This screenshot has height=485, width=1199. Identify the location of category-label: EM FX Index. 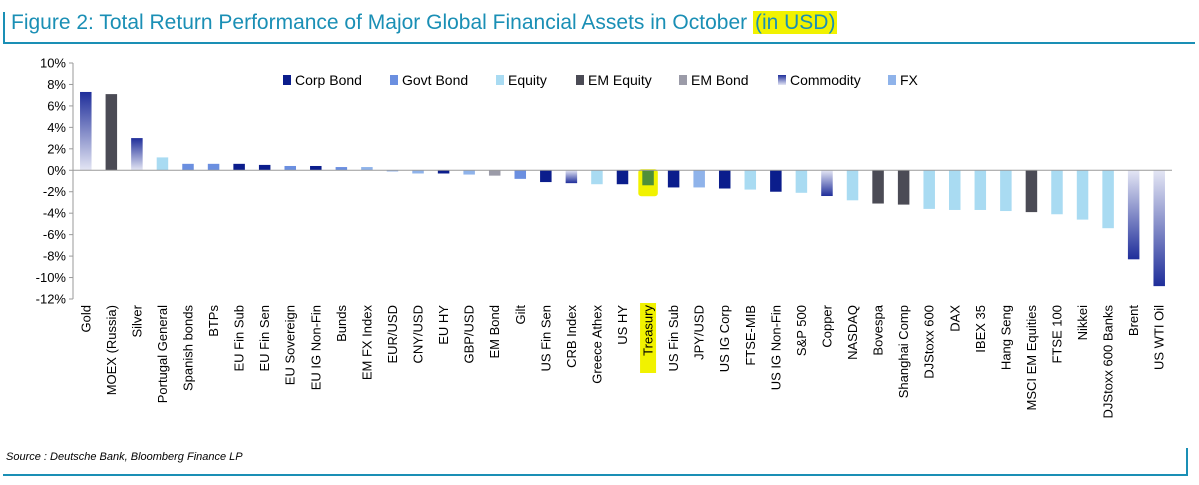
(366, 343).